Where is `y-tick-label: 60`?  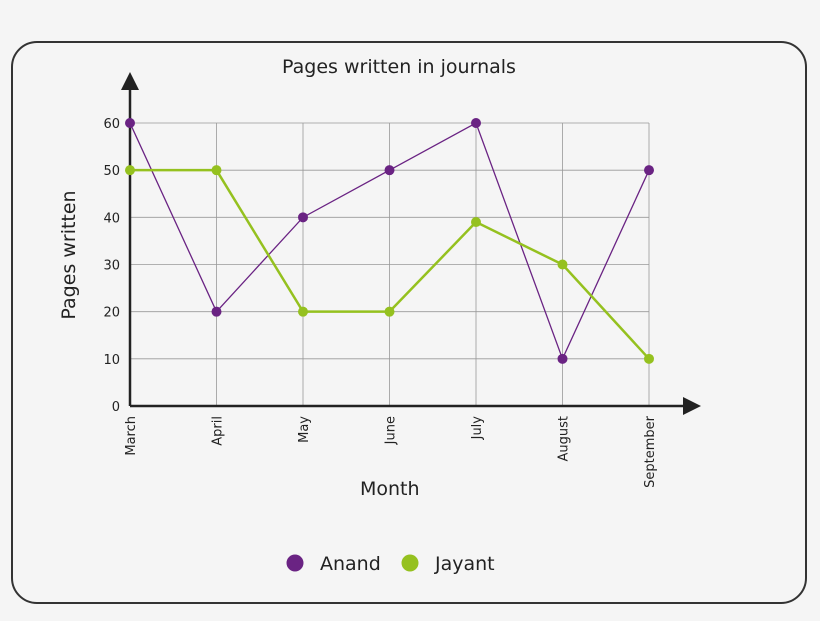
y-tick-label: 60 is located at coordinates (111, 124).